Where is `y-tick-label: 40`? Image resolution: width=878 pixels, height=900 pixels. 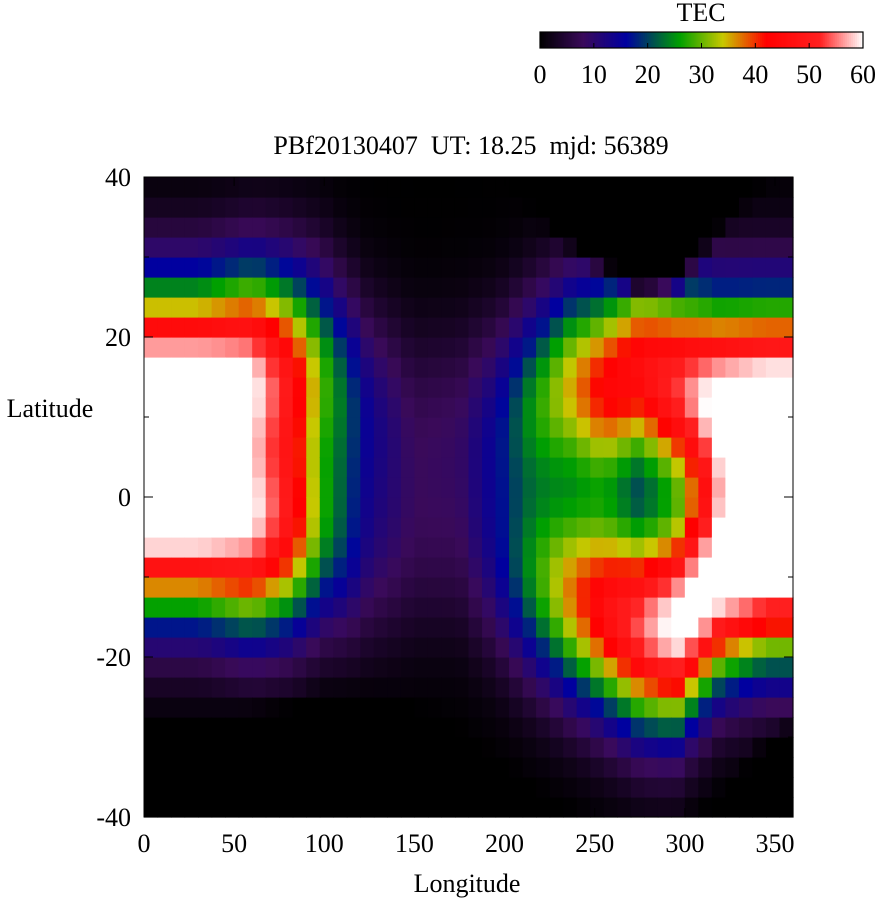 y-tick-label: 40 is located at coordinates (118, 177).